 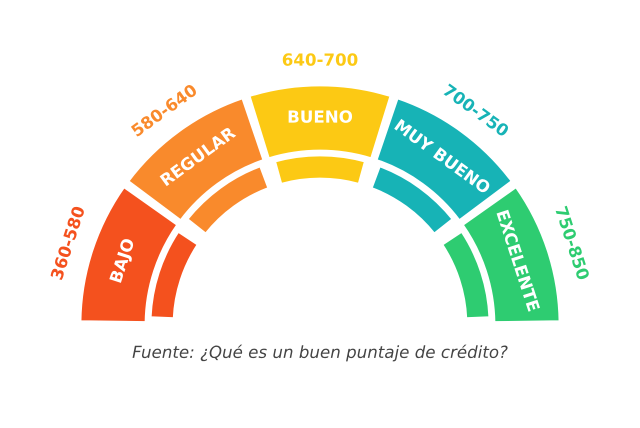 What do you see at coordinates (320, 59) in the screenshot?
I see `data-label: 640-700` at bounding box center [320, 59].